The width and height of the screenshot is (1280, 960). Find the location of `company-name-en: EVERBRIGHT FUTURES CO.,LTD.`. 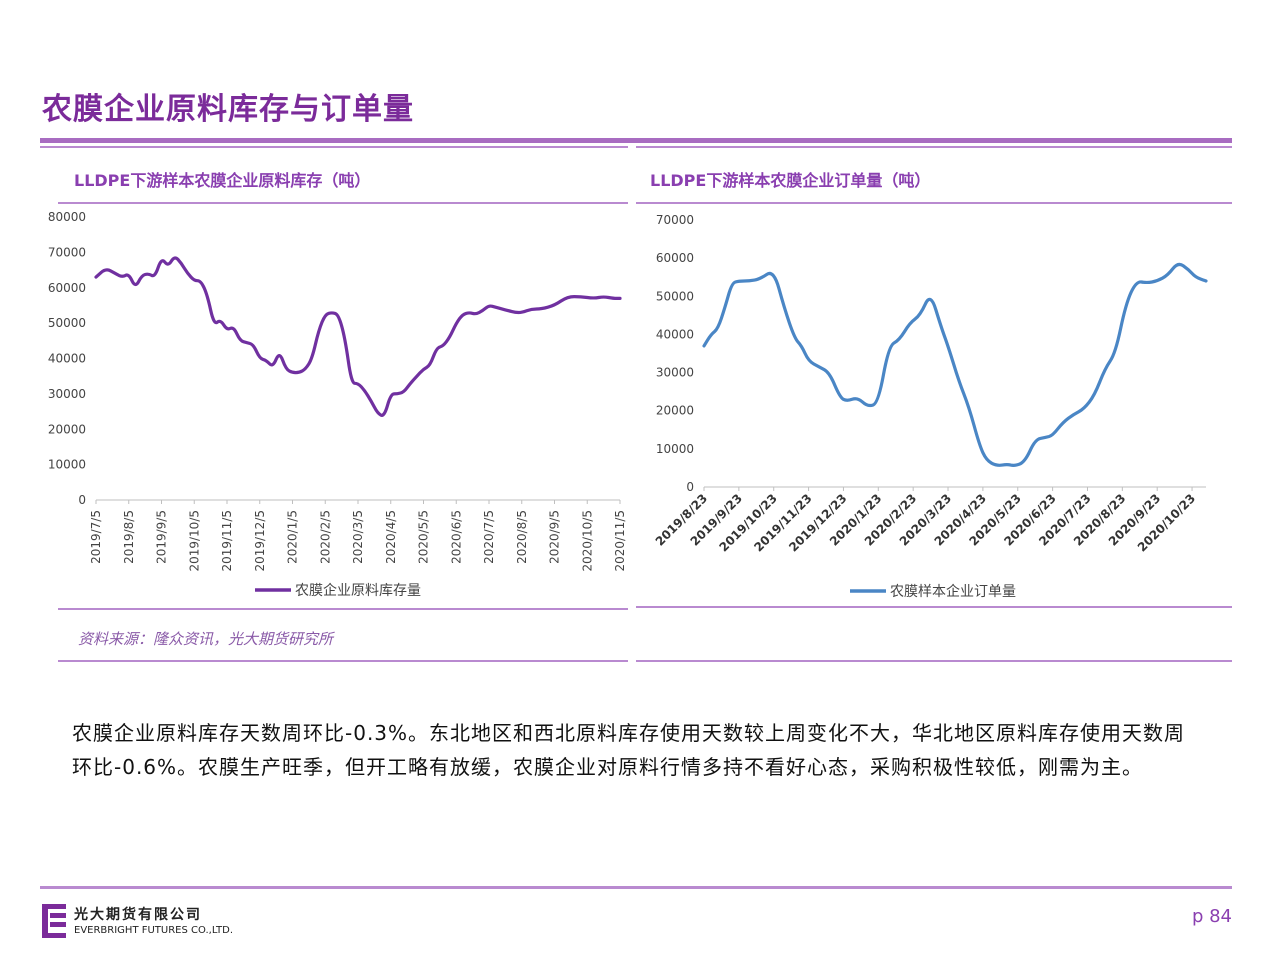

company-name-en: EVERBRIGHT FUTURES CO.,LTD. is located at coordinates (154, 930).